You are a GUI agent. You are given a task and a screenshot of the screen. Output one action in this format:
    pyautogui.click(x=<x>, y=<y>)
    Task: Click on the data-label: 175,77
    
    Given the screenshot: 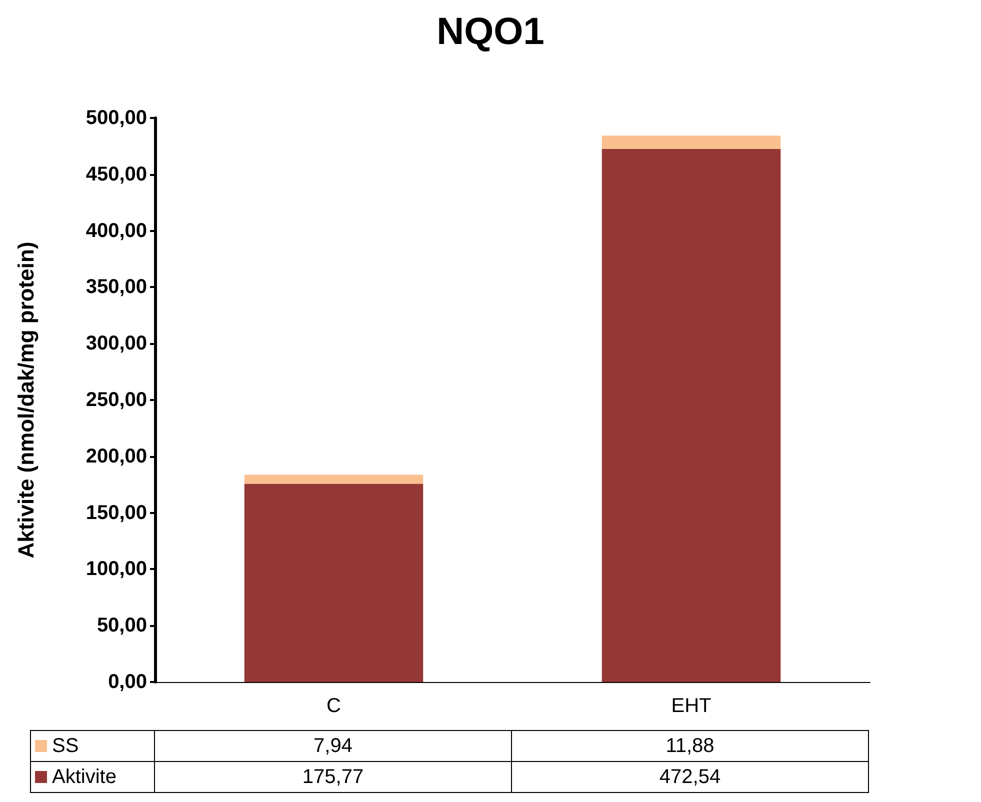 What is the action you would take?
    pyautogui.click(x=333, y=777)
    